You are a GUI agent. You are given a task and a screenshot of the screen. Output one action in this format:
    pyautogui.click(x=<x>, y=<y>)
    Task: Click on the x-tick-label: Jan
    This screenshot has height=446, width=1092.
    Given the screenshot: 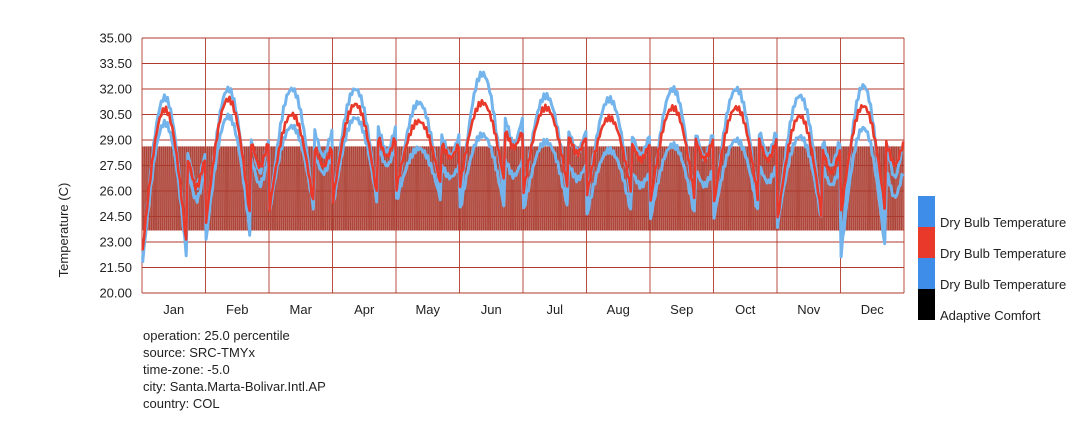 What is the action you would take?
    pyautogui.click(x=173, y=309)
    